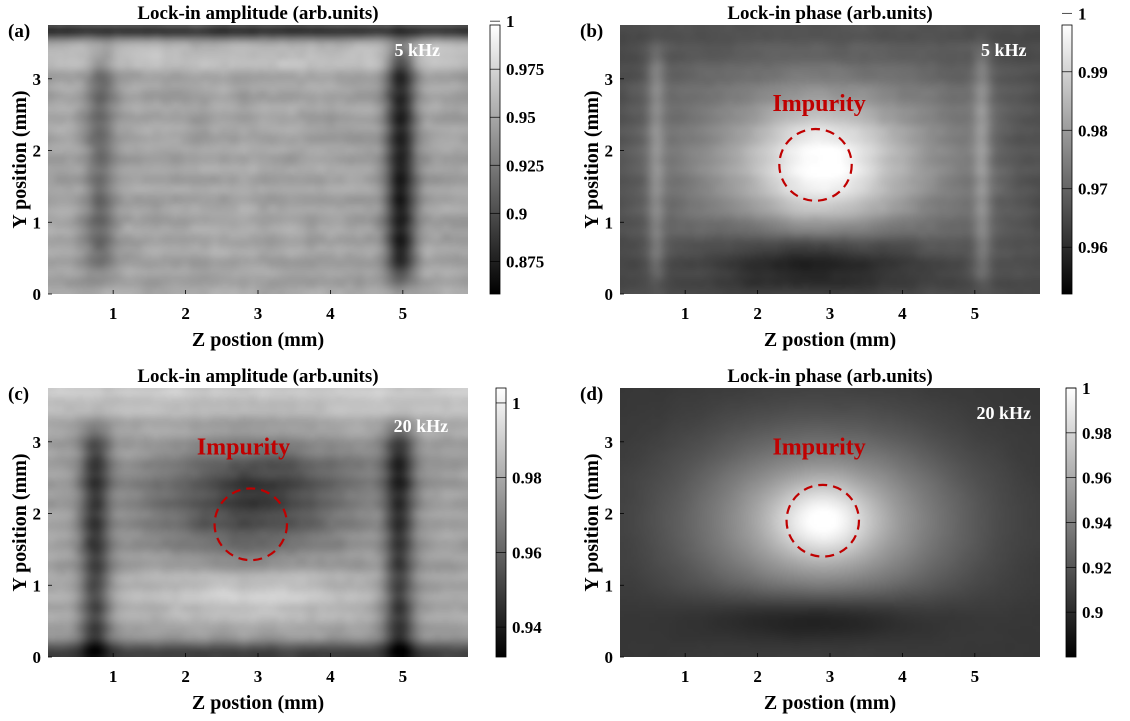 The width and height of the screenshot is (1130, 721). I want to click on panel-letter: (a), so click(19, 31).